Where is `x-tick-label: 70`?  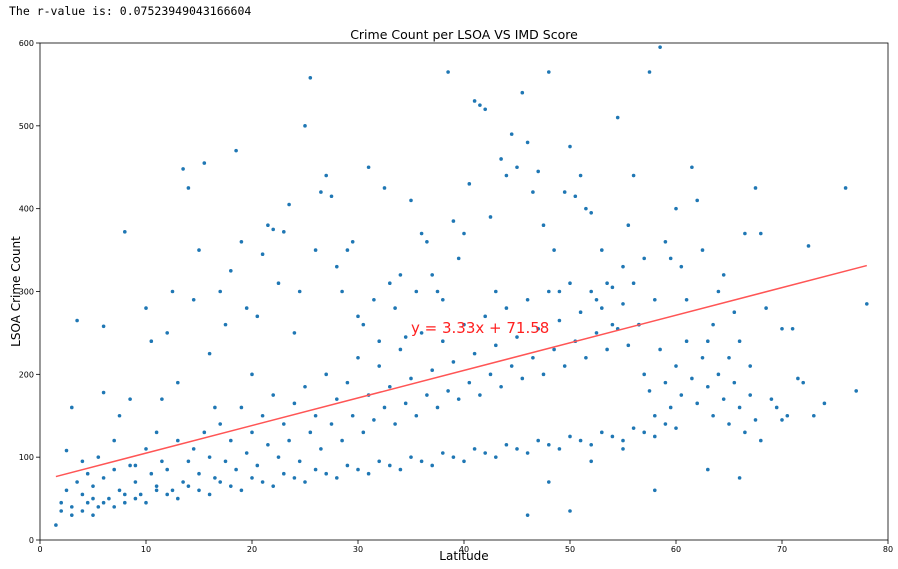
x-tick-label: 70 is located at coordinates (782, 549).